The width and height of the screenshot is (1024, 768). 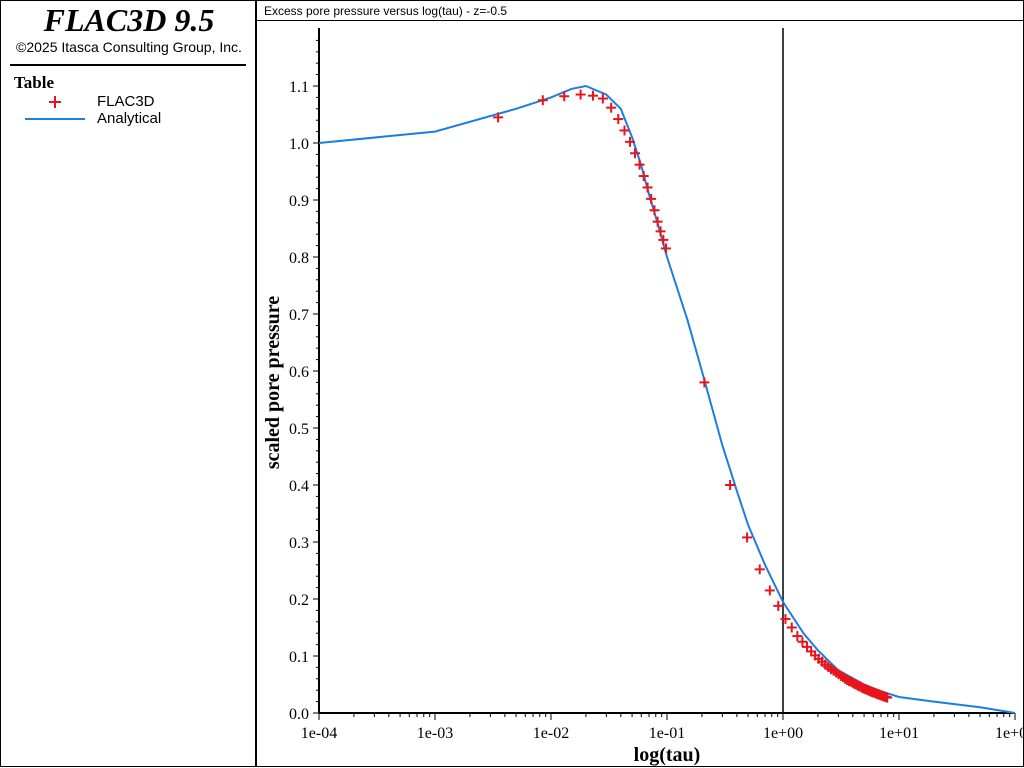 I want to click on y-axis-label: scaled pore pressure, so click(x=273, y=382).